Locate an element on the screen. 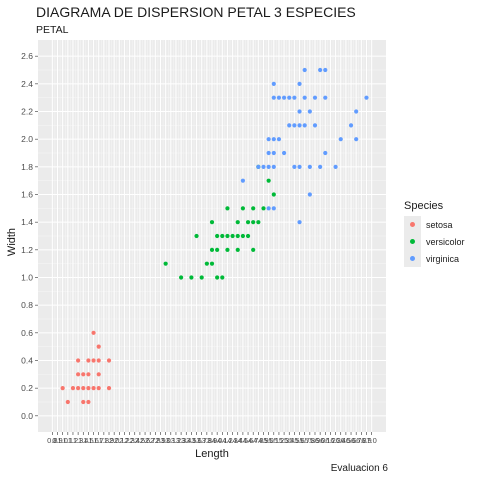 Image resolution: width=480 pixels, height=480 pixels. x-tick-label: 4.5 is located at coordinates (243, 440).